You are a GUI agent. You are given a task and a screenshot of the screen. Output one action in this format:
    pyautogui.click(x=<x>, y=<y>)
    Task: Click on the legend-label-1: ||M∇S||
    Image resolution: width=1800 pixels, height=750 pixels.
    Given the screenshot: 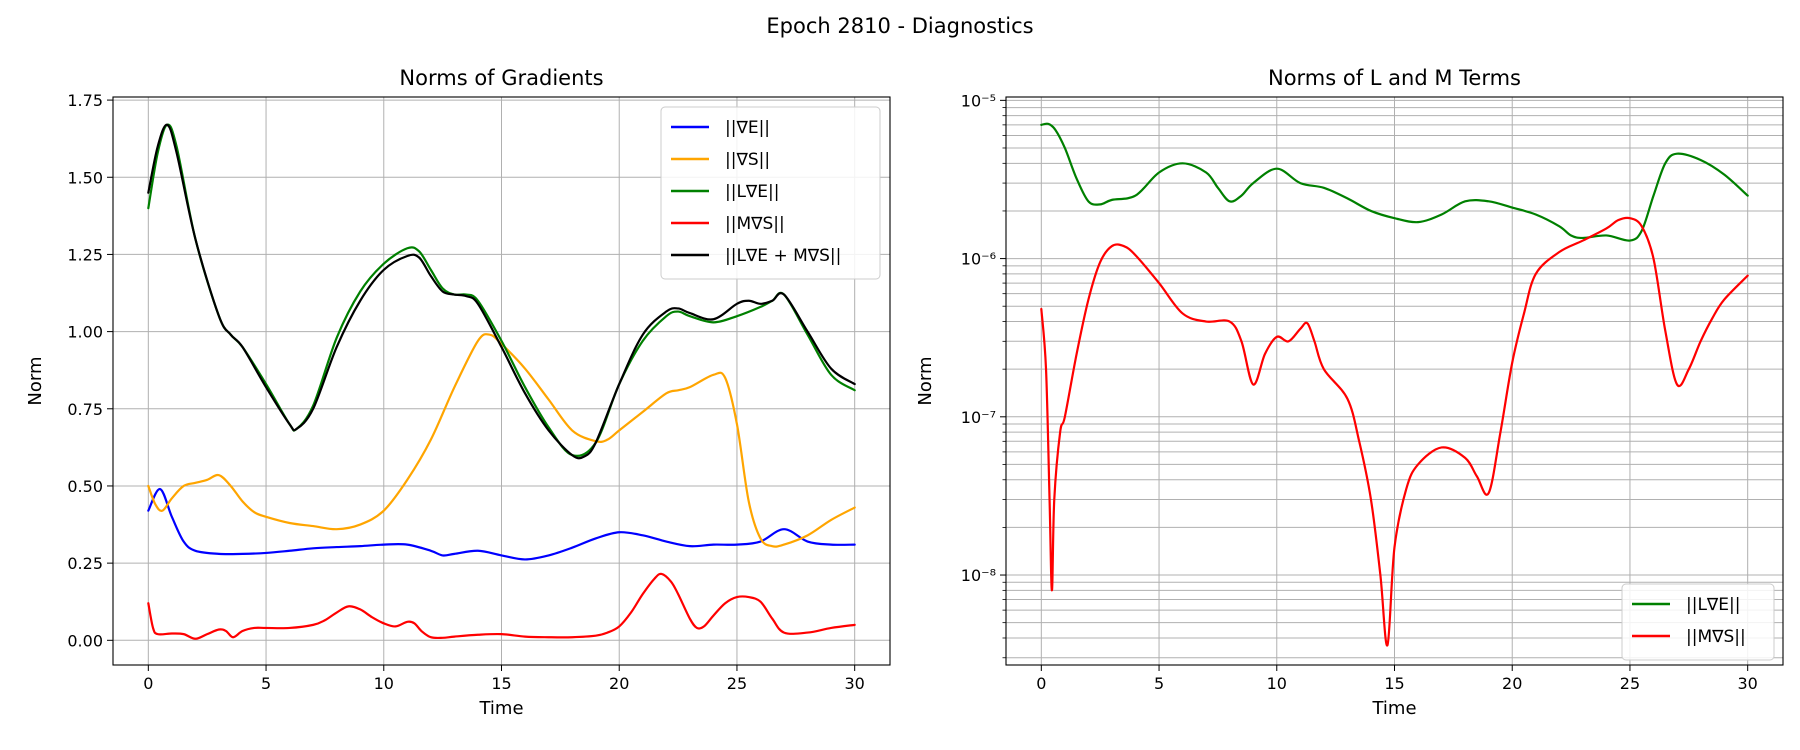 What is the action you would take?
    pyautogui.click(x=1716, y=637)
    